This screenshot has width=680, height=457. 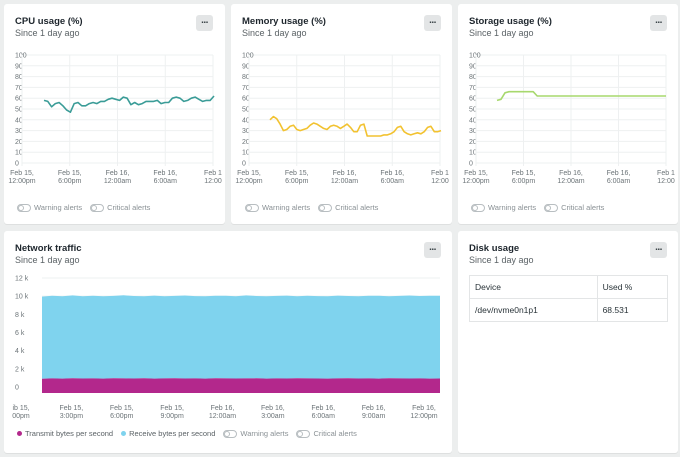 What do you see at coordinates (19, 153) in the screenshot?
I see `cpu-y-tick: 10` at bounding box center [19, 153].